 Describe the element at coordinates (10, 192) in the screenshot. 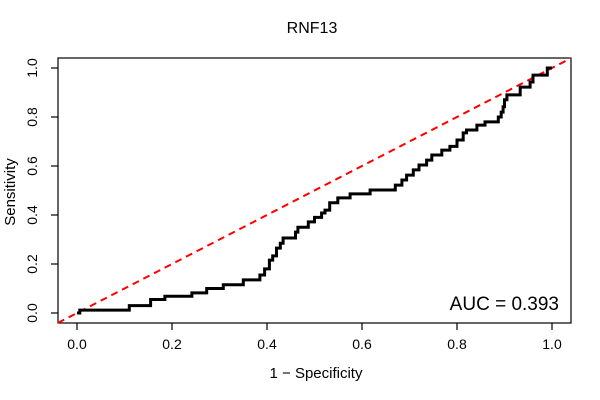

I see `y-axis-label: Sensitivity` at that location.